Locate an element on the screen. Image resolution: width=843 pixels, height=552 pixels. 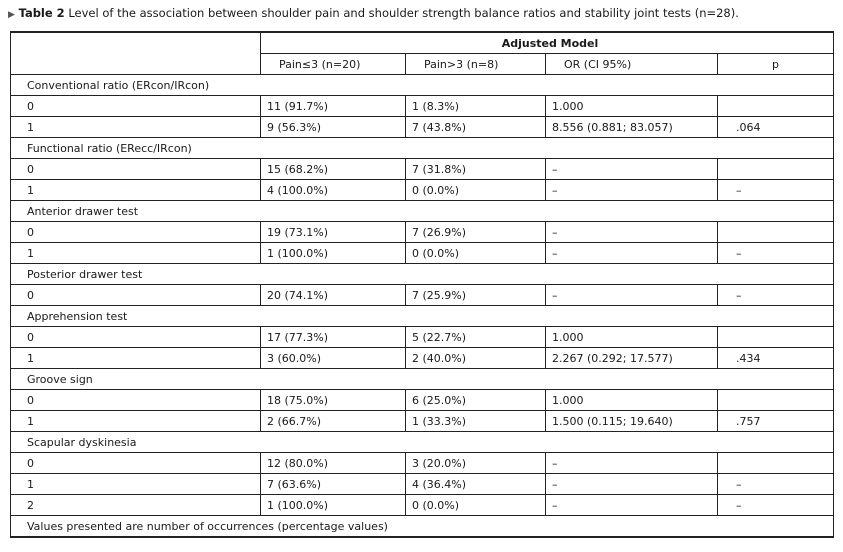
p-value-cell: .757 is located at coordinates (775, 421).